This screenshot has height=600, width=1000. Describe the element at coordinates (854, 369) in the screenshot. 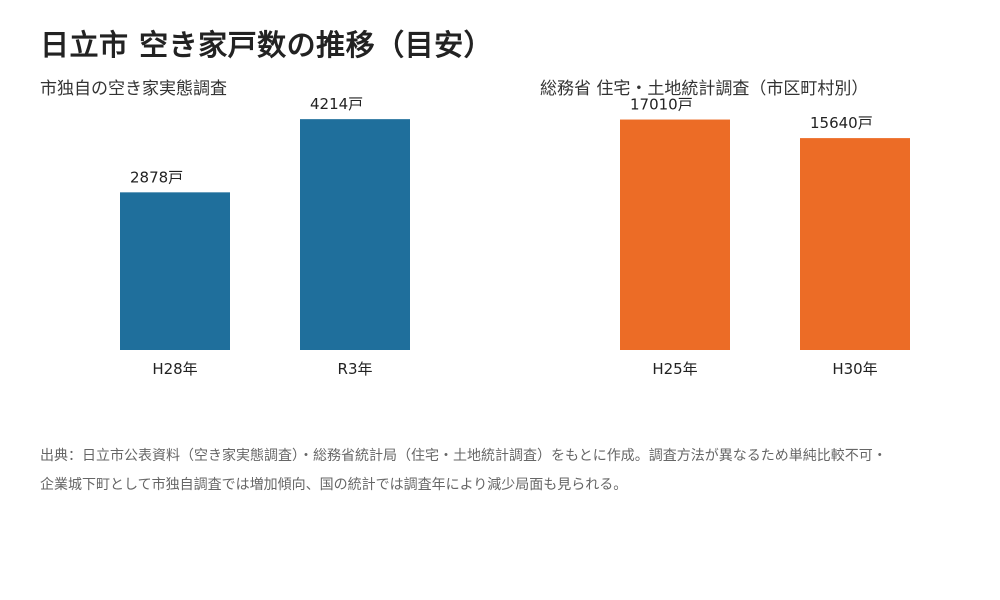

I see `x-tick-label-H30年: H30年` at that location.